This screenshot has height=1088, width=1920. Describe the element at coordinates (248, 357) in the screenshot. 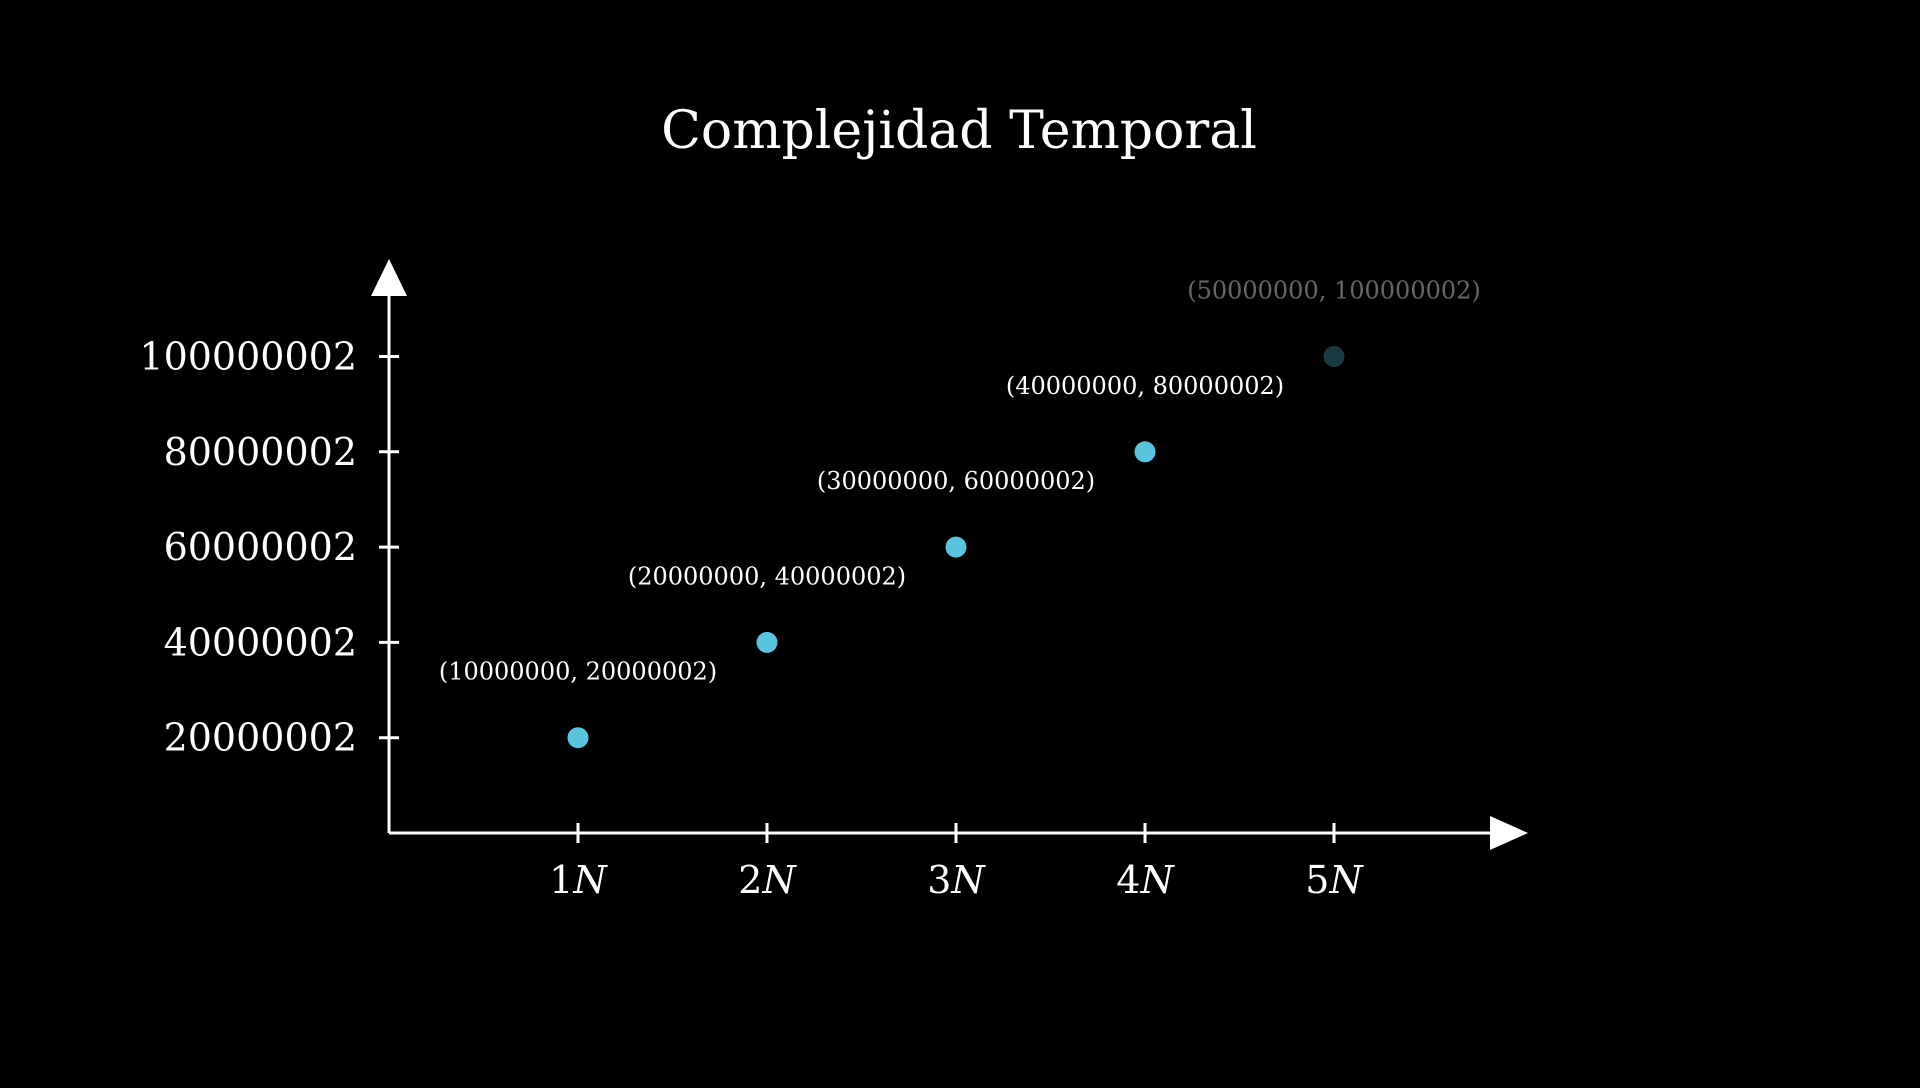

I see `y-tick-label: 100000002` at that location.